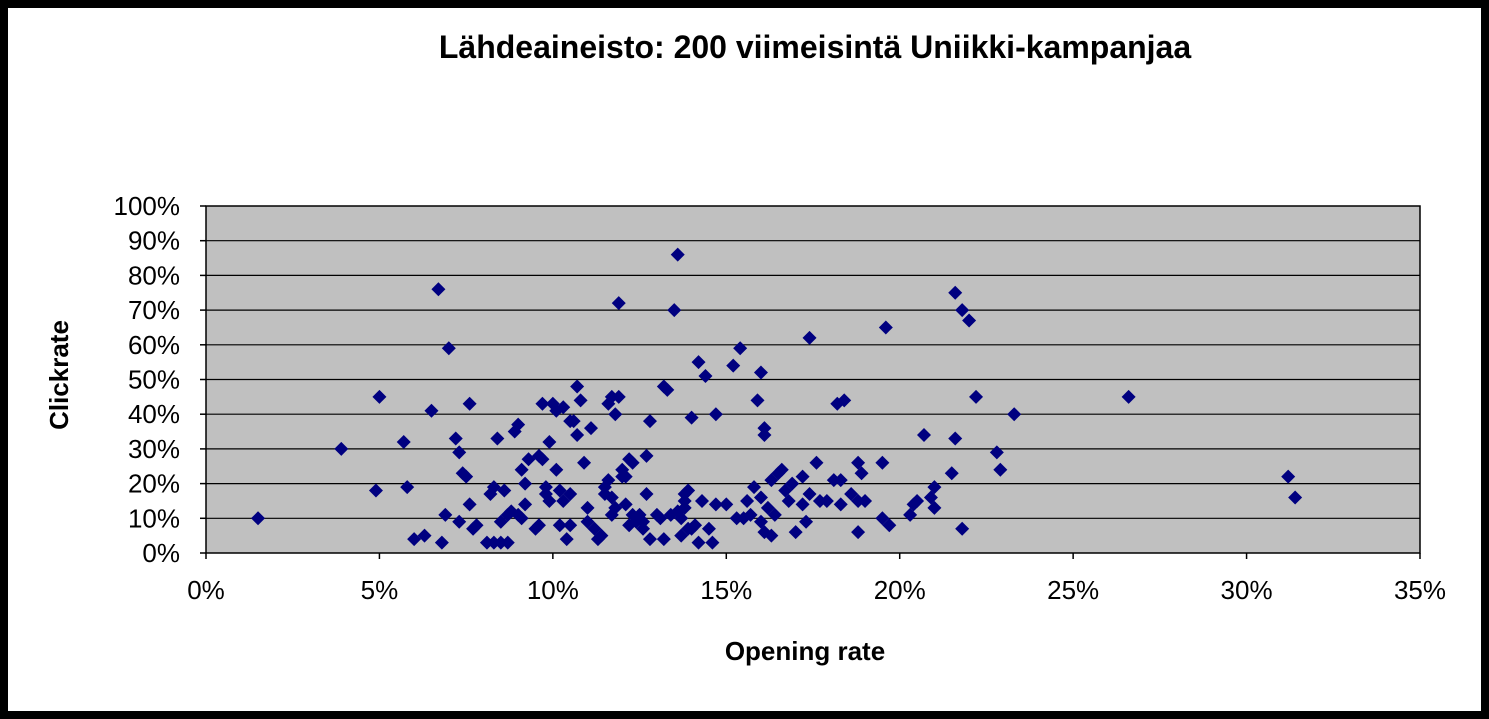 This screenshot has height=719, width=1489. I want to click on y-tick-label: 60%, so click(154, 345).